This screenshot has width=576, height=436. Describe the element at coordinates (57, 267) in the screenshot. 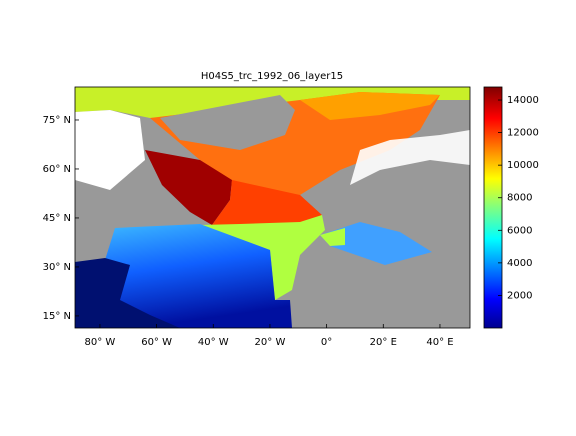

I see `y-tick-label: 30° N` at that location.